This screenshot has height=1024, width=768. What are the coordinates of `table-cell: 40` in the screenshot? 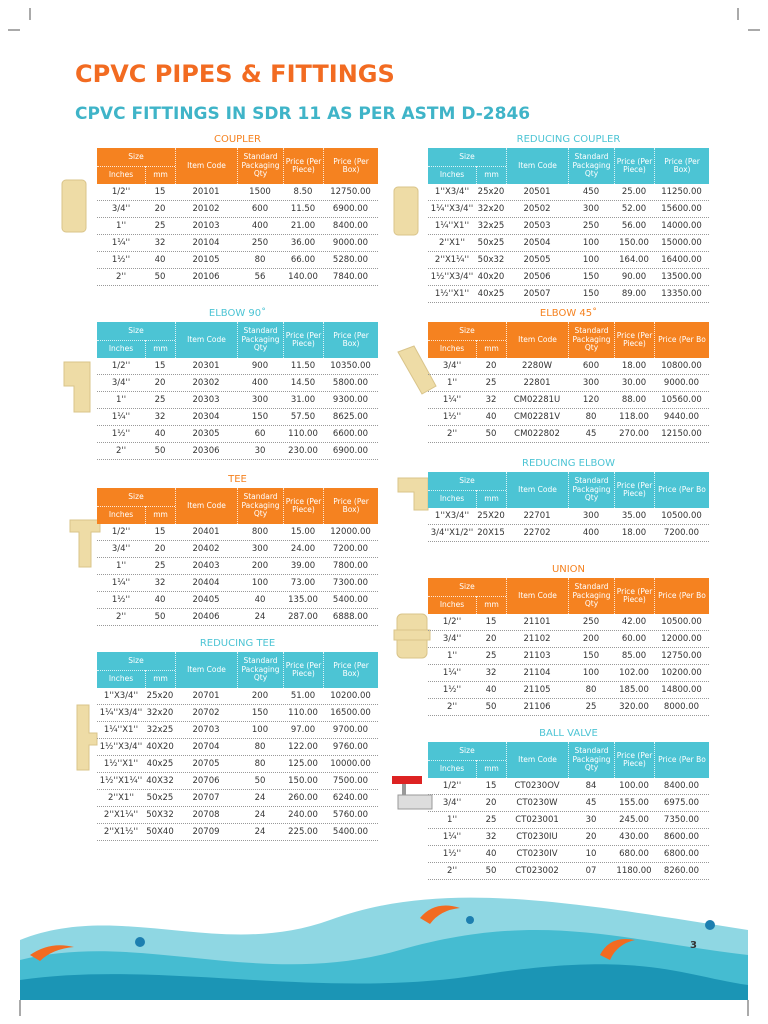 It's located at (160, 434).